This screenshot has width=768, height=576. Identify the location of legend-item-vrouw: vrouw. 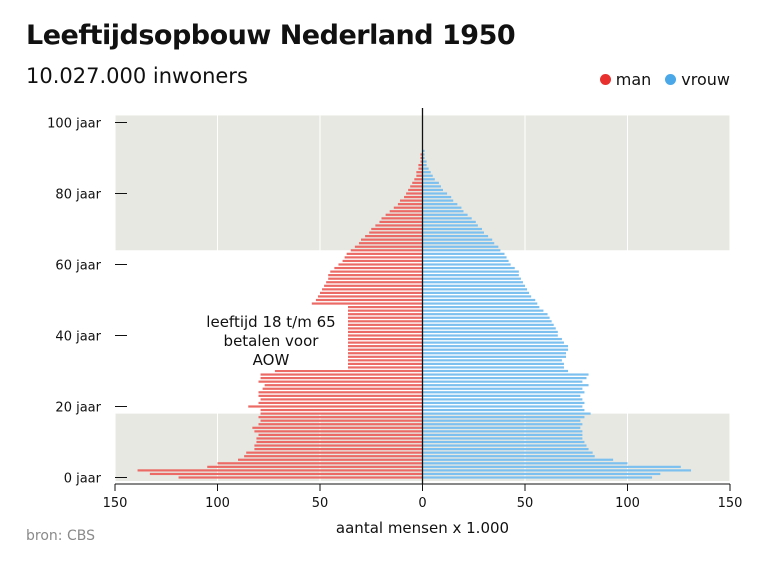
(697, 79).